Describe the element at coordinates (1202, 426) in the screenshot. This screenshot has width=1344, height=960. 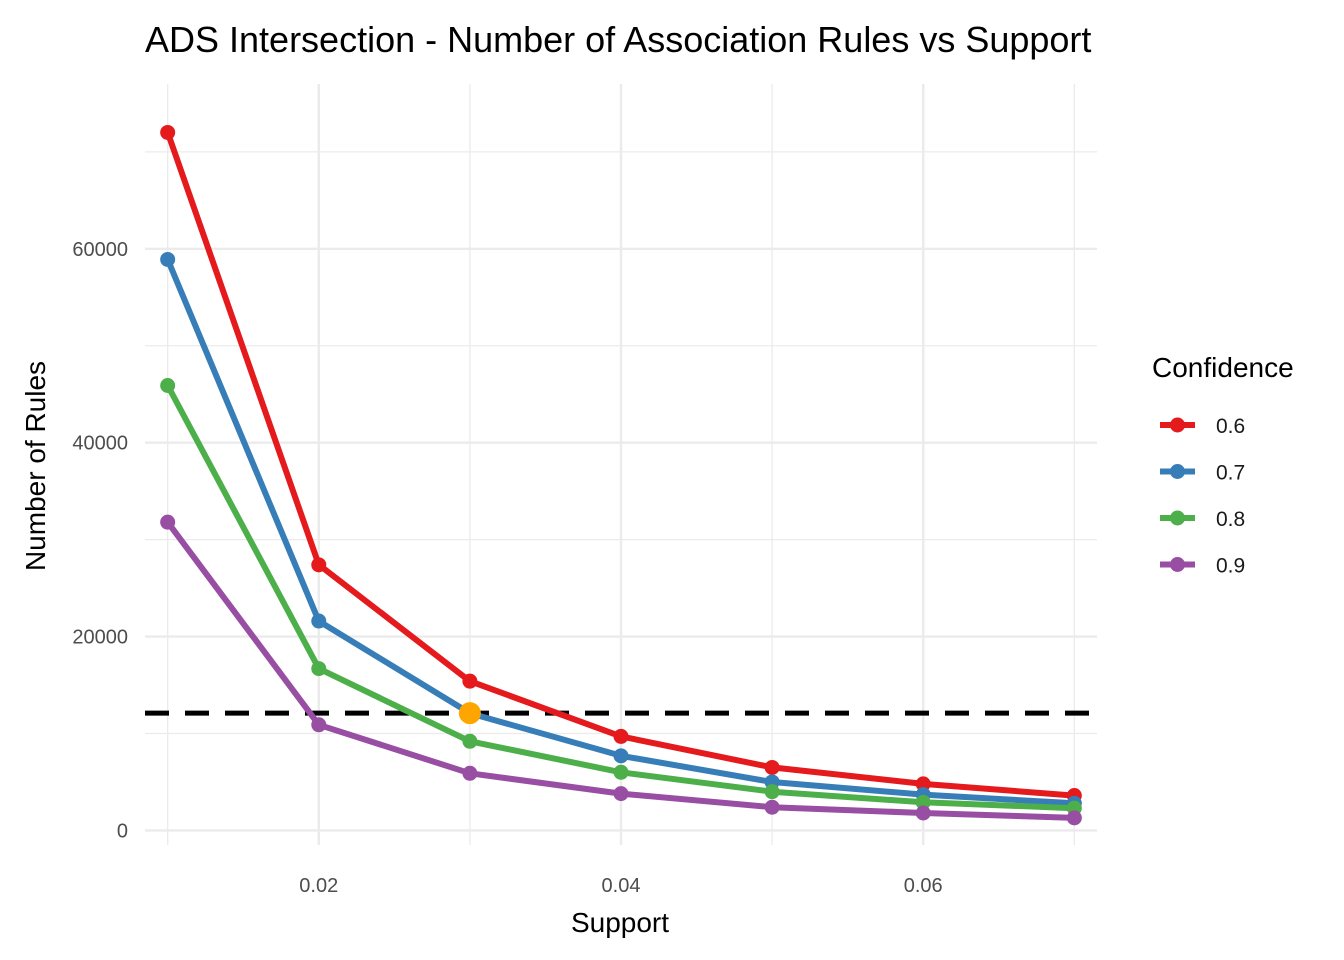
I see `legend-item: 0.6` at that location.